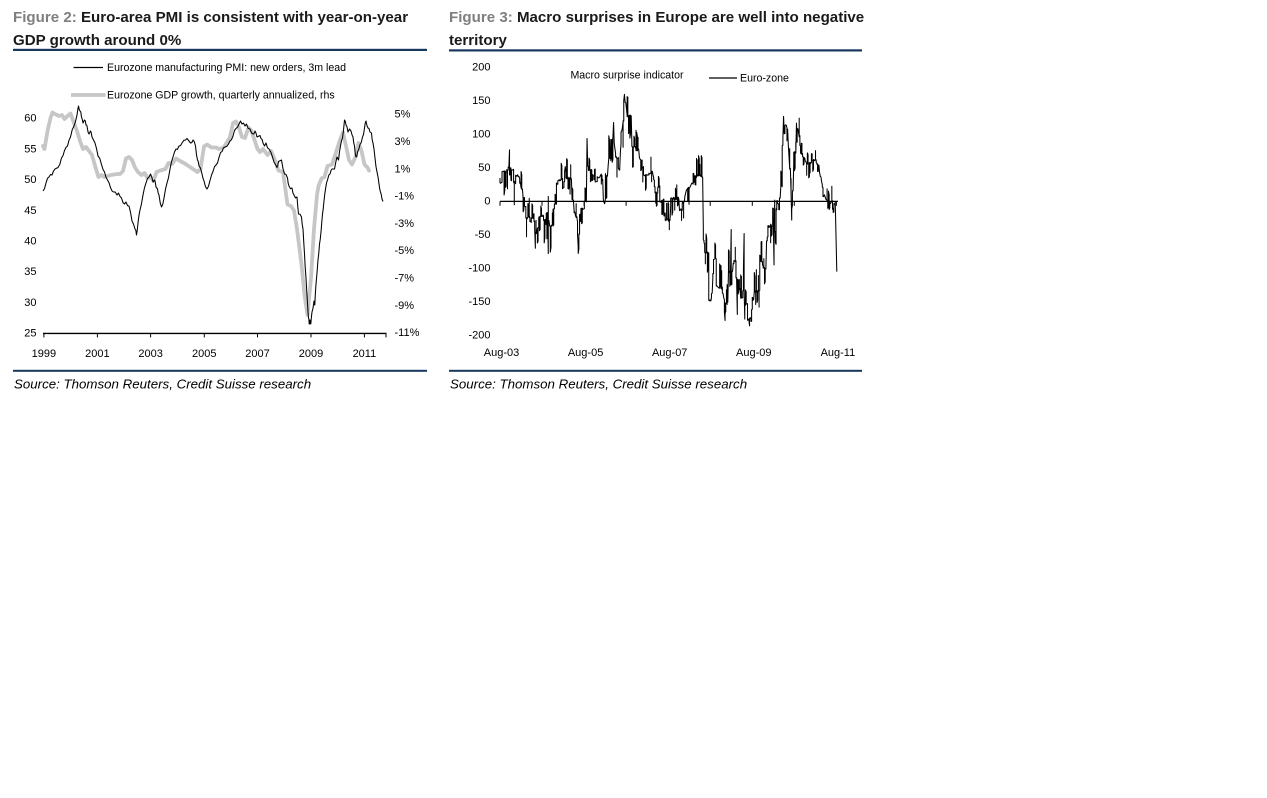 This screenshot has height=798, width=1267. I want to click on svg-text: Aug-03, so click(501, 353).